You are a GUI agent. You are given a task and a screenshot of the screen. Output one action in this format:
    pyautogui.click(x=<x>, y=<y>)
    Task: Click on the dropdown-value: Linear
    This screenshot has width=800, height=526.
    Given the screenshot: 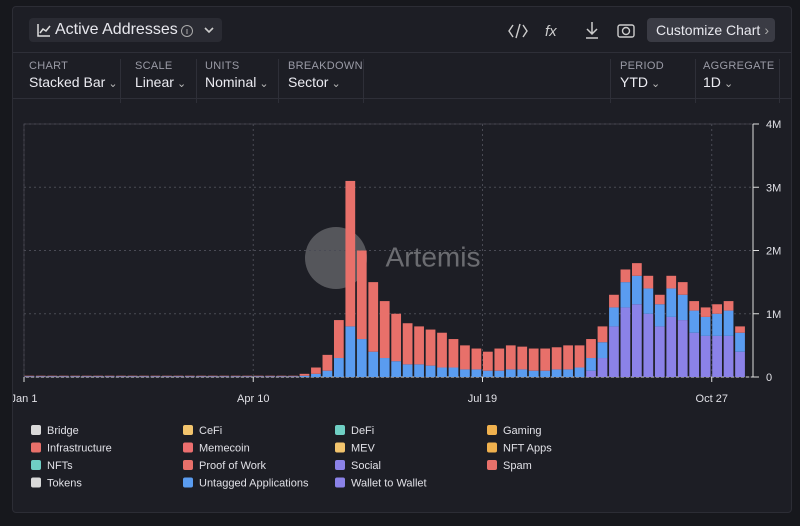 What is the action you would take?
    pyautogui.click(x=160, y=82)
    